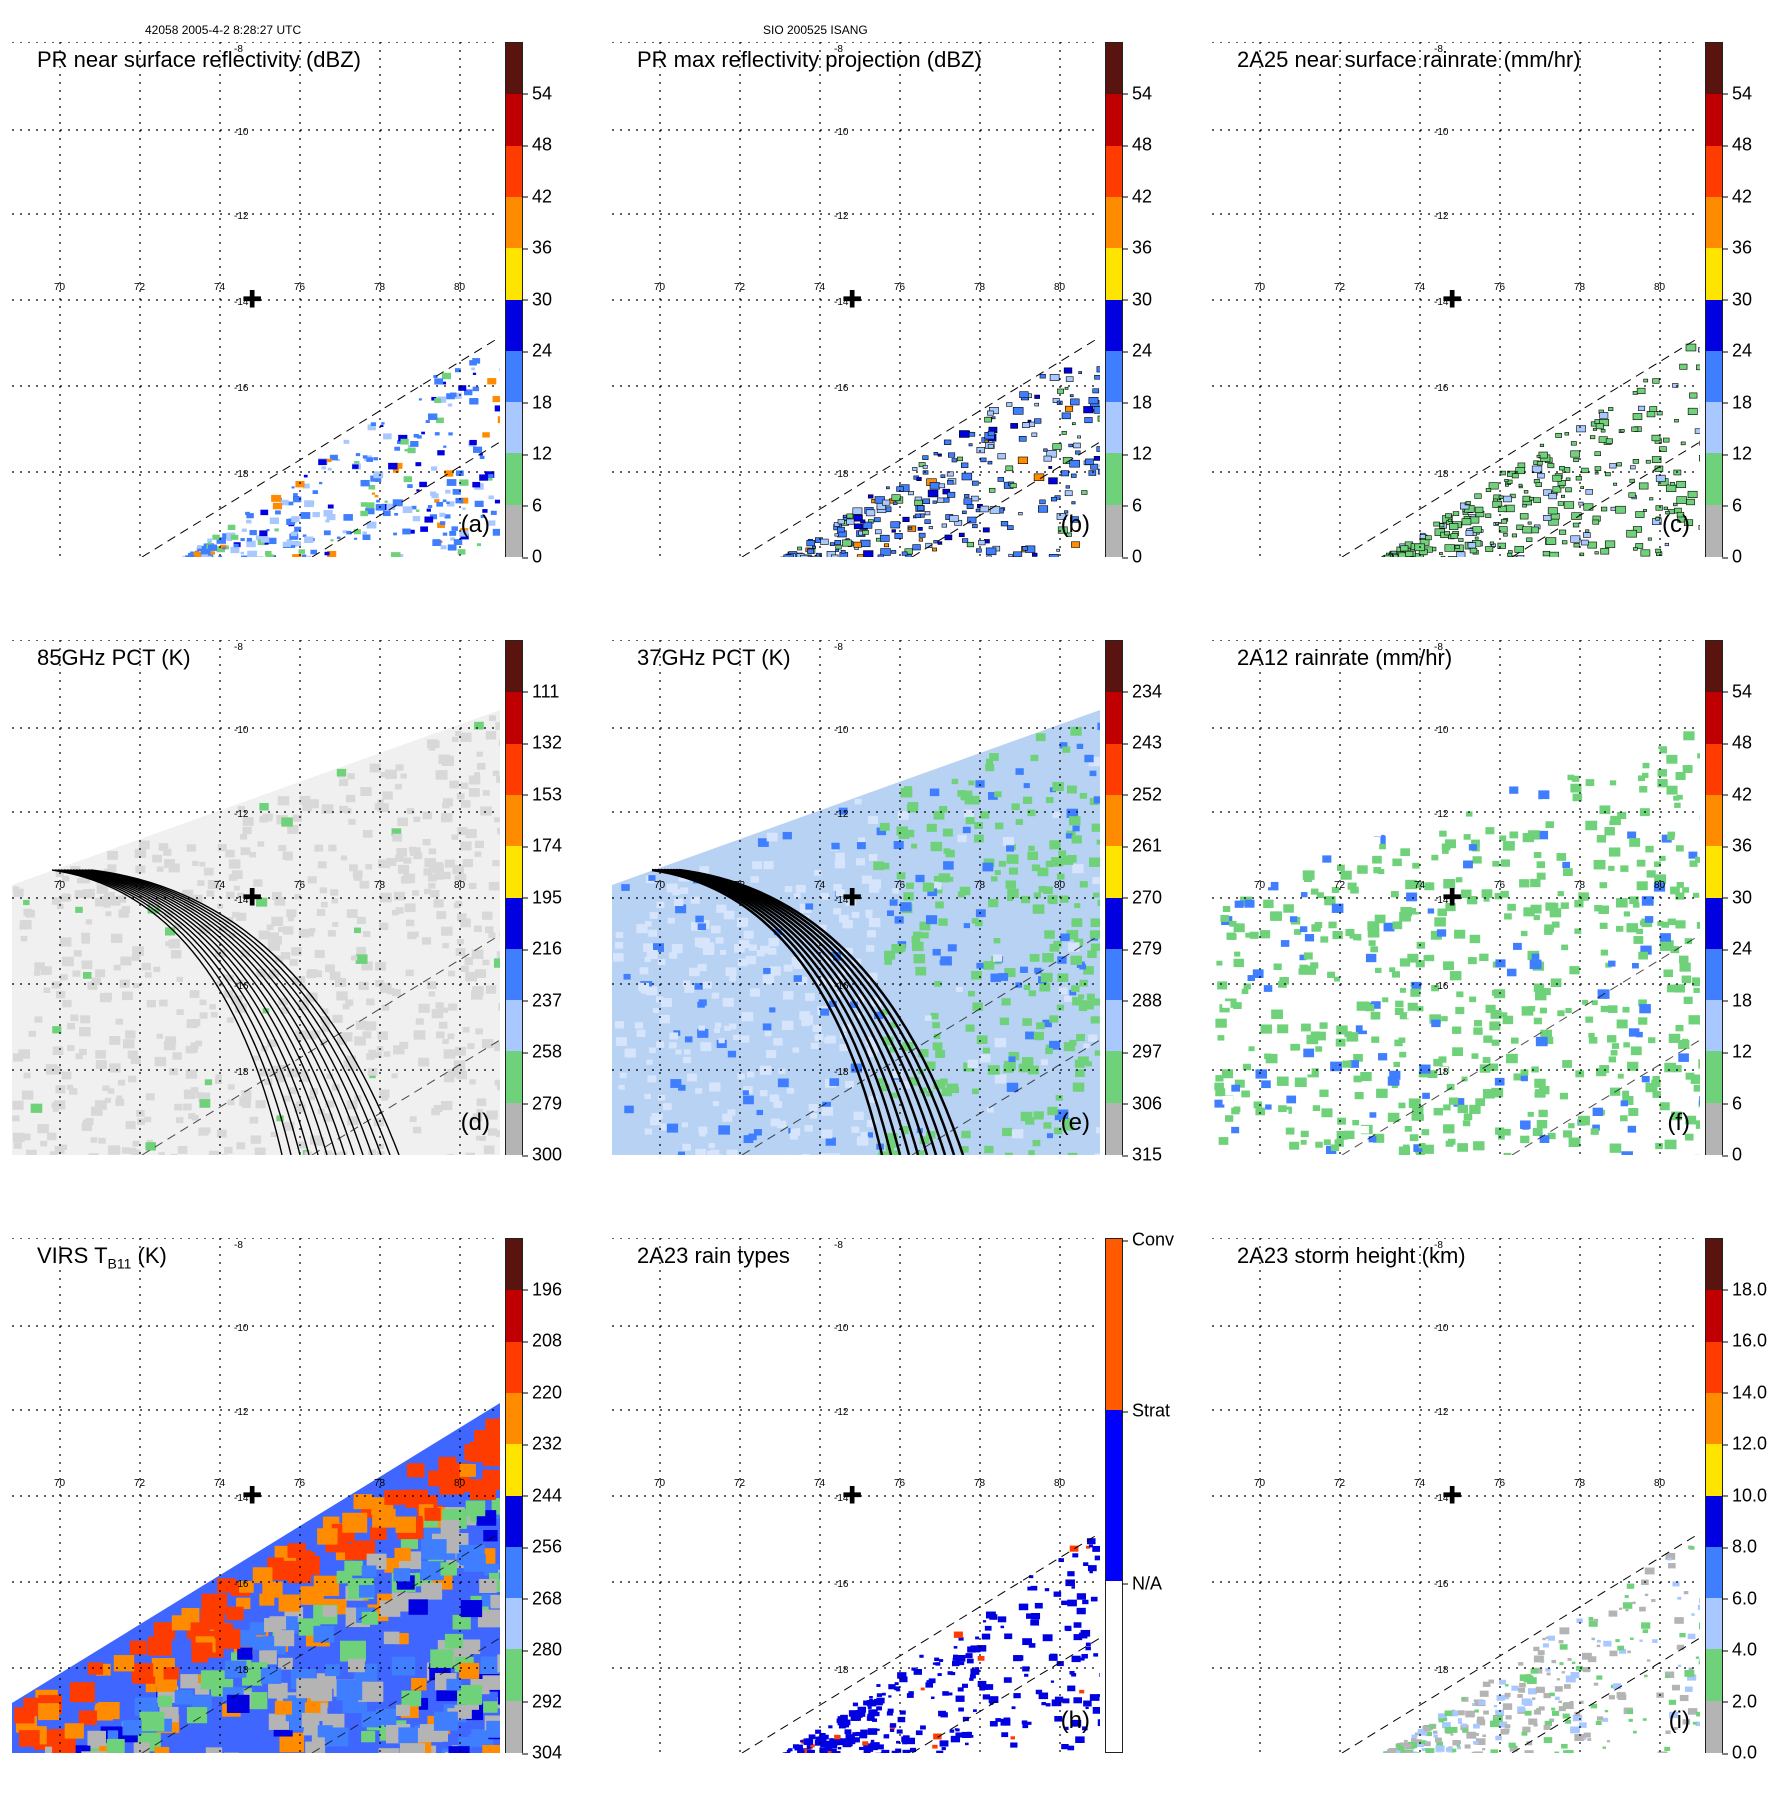  What do you see at coordinates (1742, 248) in the screenshot?
I see `colorbar-tick-label: 36` at bounding box center [1742, 248].